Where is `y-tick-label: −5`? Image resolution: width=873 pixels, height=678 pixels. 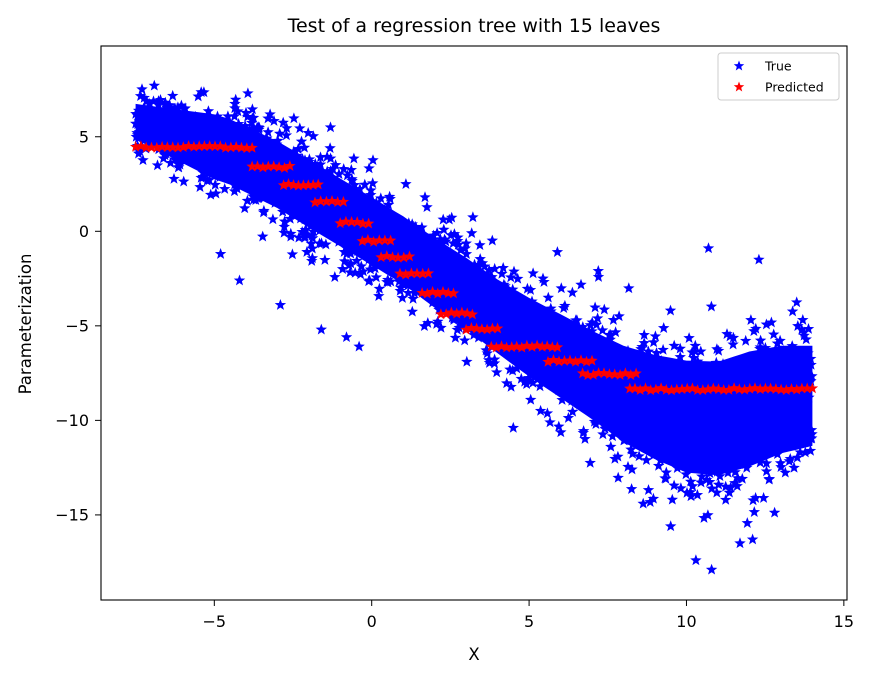
y-tick-label: −5 is located at coordinates (77, 325).